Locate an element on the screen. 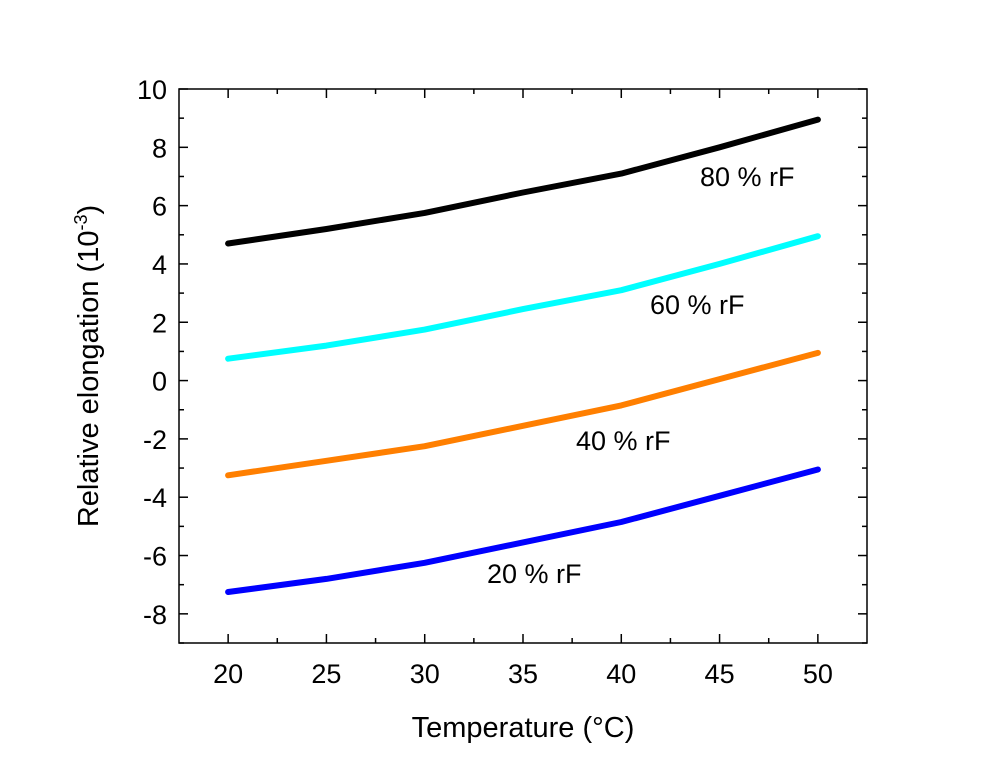 This screenshot has width=1008, height=771. y-axis-title-text: Relative elongation (10 is located at coordinates (89, 379).